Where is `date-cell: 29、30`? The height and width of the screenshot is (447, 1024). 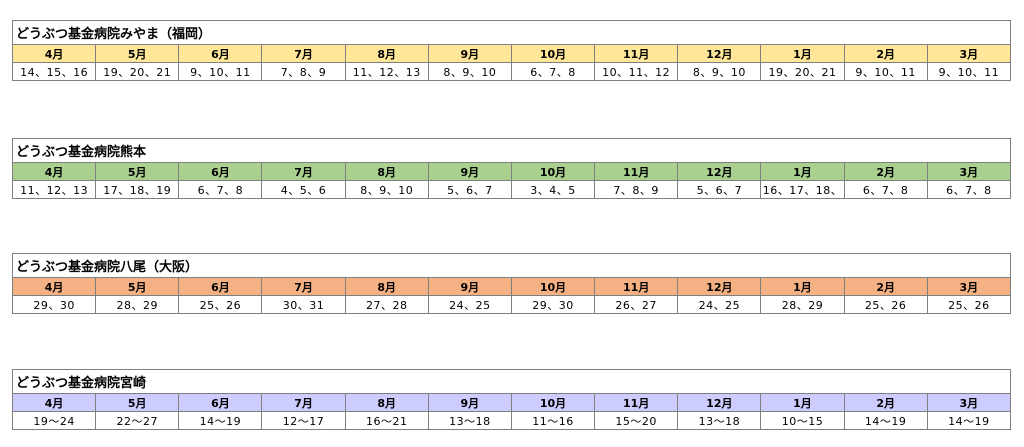
date-cell: 29、30 is located at coordinates (54, 304).